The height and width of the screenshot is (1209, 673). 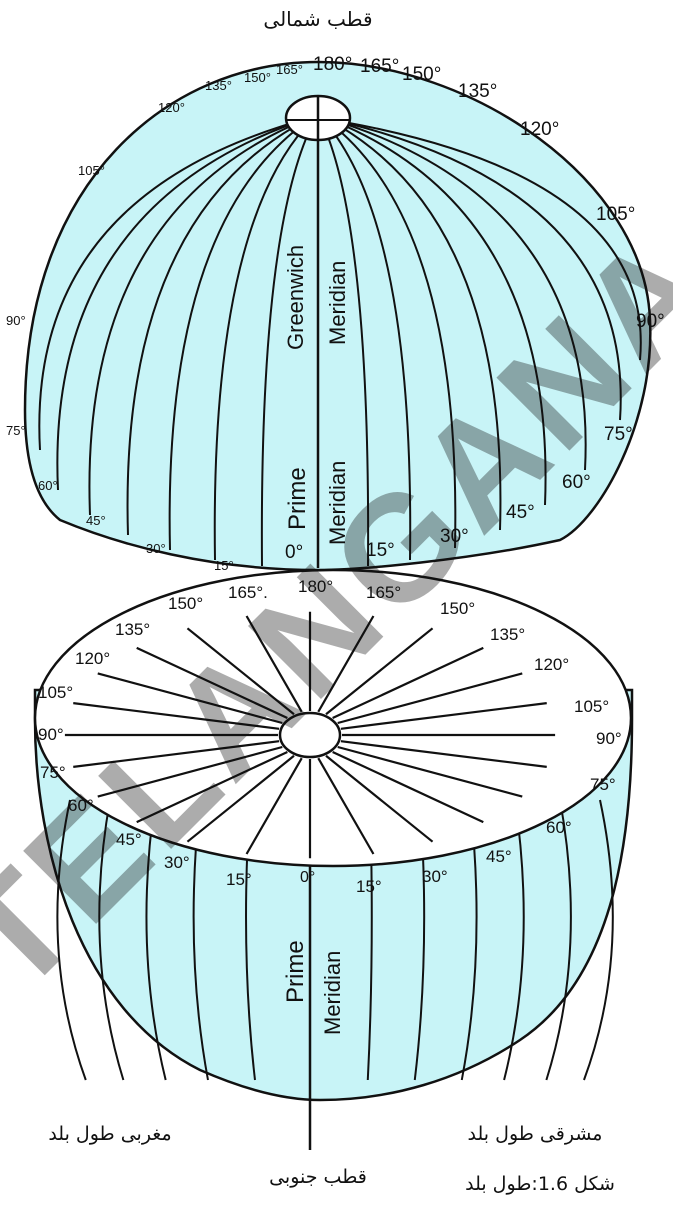 I want to click on upper-left-135: 135°, so click(x=218, y=85).